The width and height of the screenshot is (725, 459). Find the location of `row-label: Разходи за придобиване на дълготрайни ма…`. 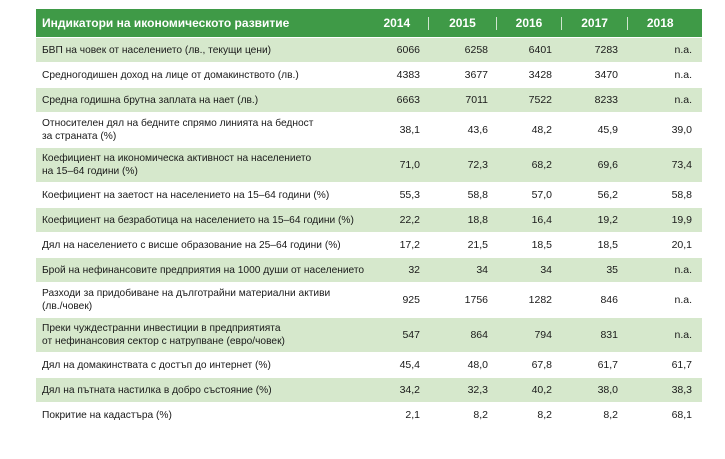

row-label: Разходи за придобиване на дълготрайни ма… is located at coordinates (186, 300).